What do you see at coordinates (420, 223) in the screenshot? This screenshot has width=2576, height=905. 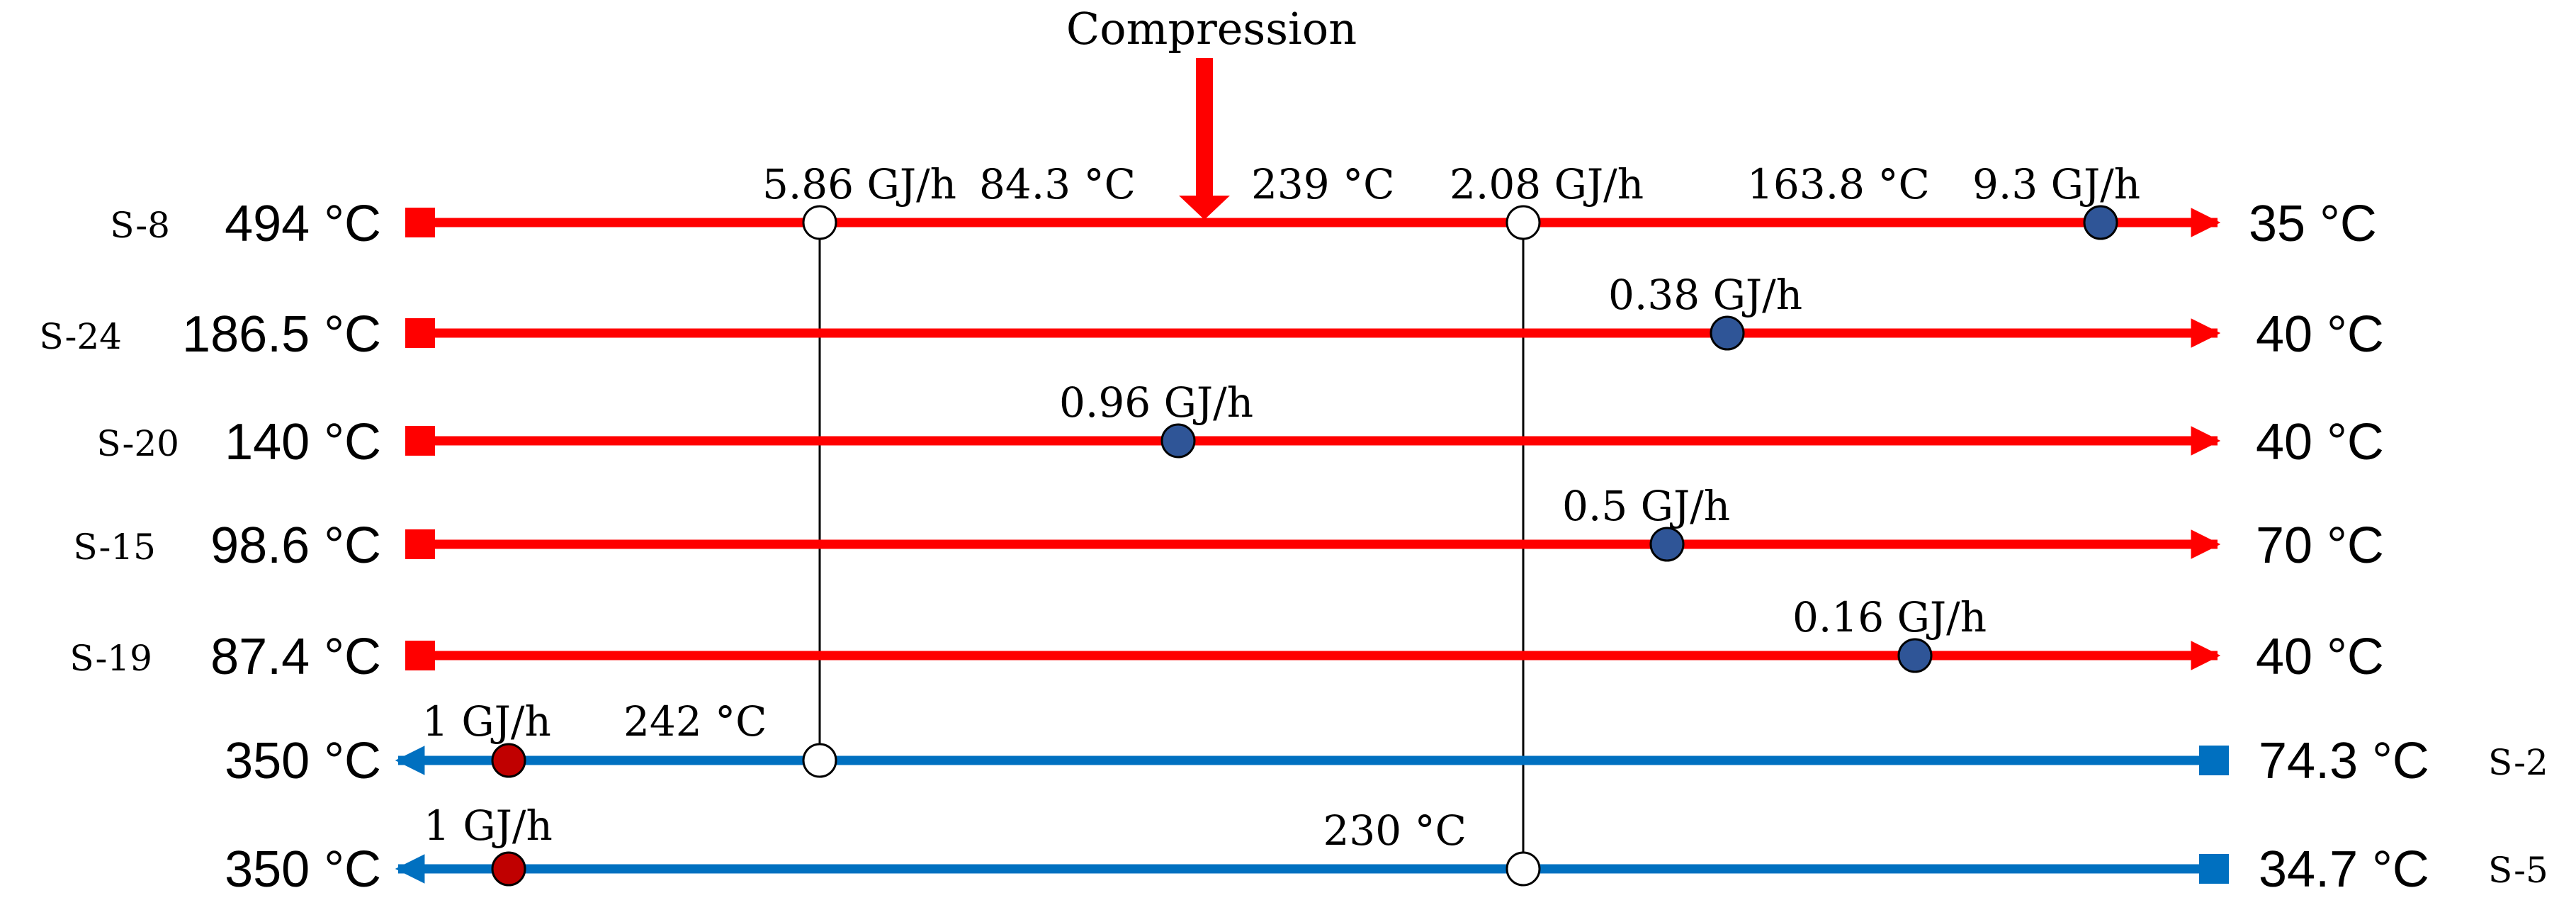 I see `hot-stream-s8-source` at bounding box center [420, 223].